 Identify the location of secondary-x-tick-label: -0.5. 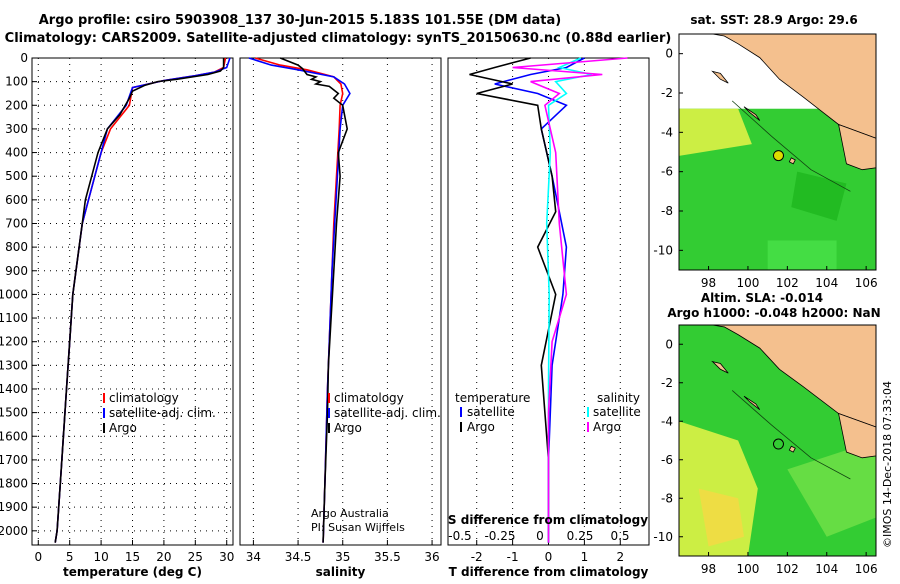
(459, 536).